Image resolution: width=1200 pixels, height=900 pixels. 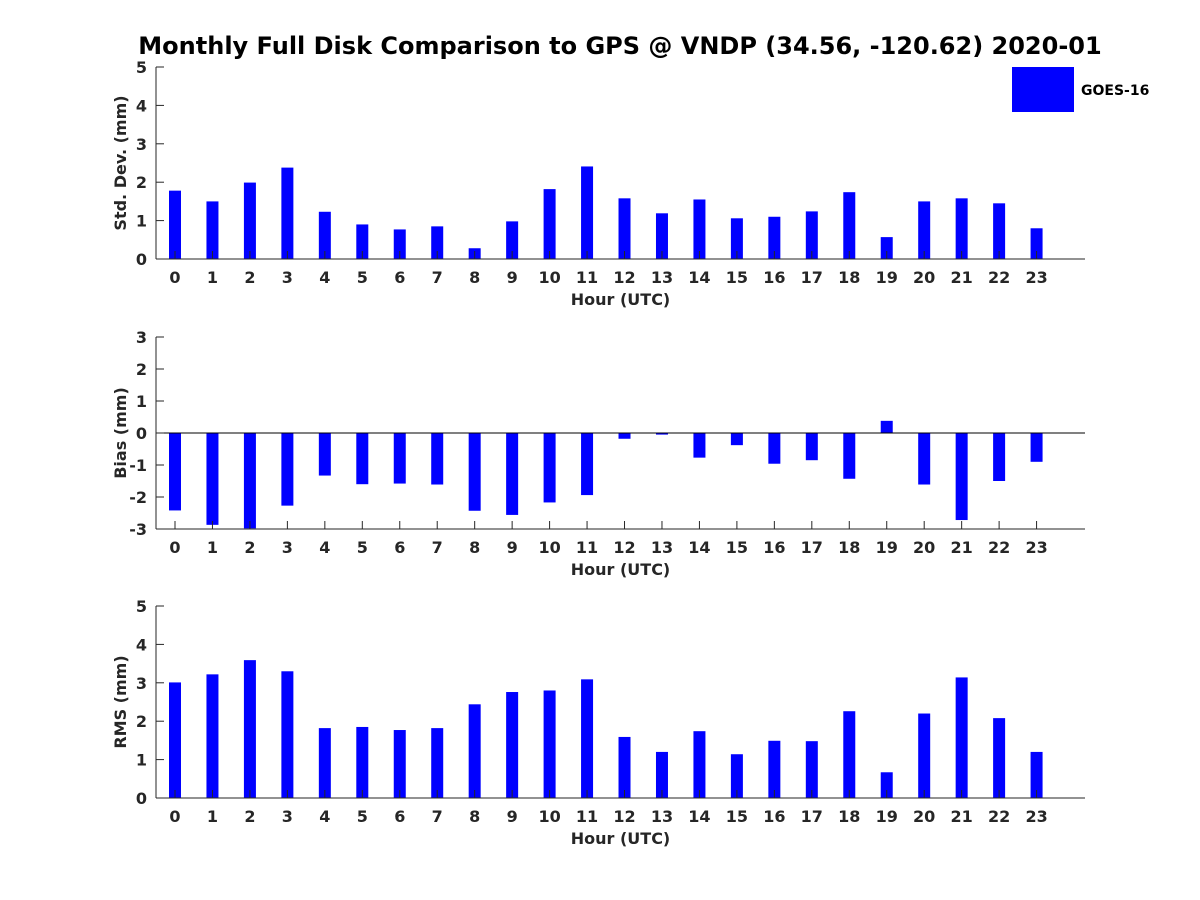 What do you see at coordinates (1036, 277) in the screenshot?
I see `x-tick-label-1-23: 23` at bounding box center [1036, 277].